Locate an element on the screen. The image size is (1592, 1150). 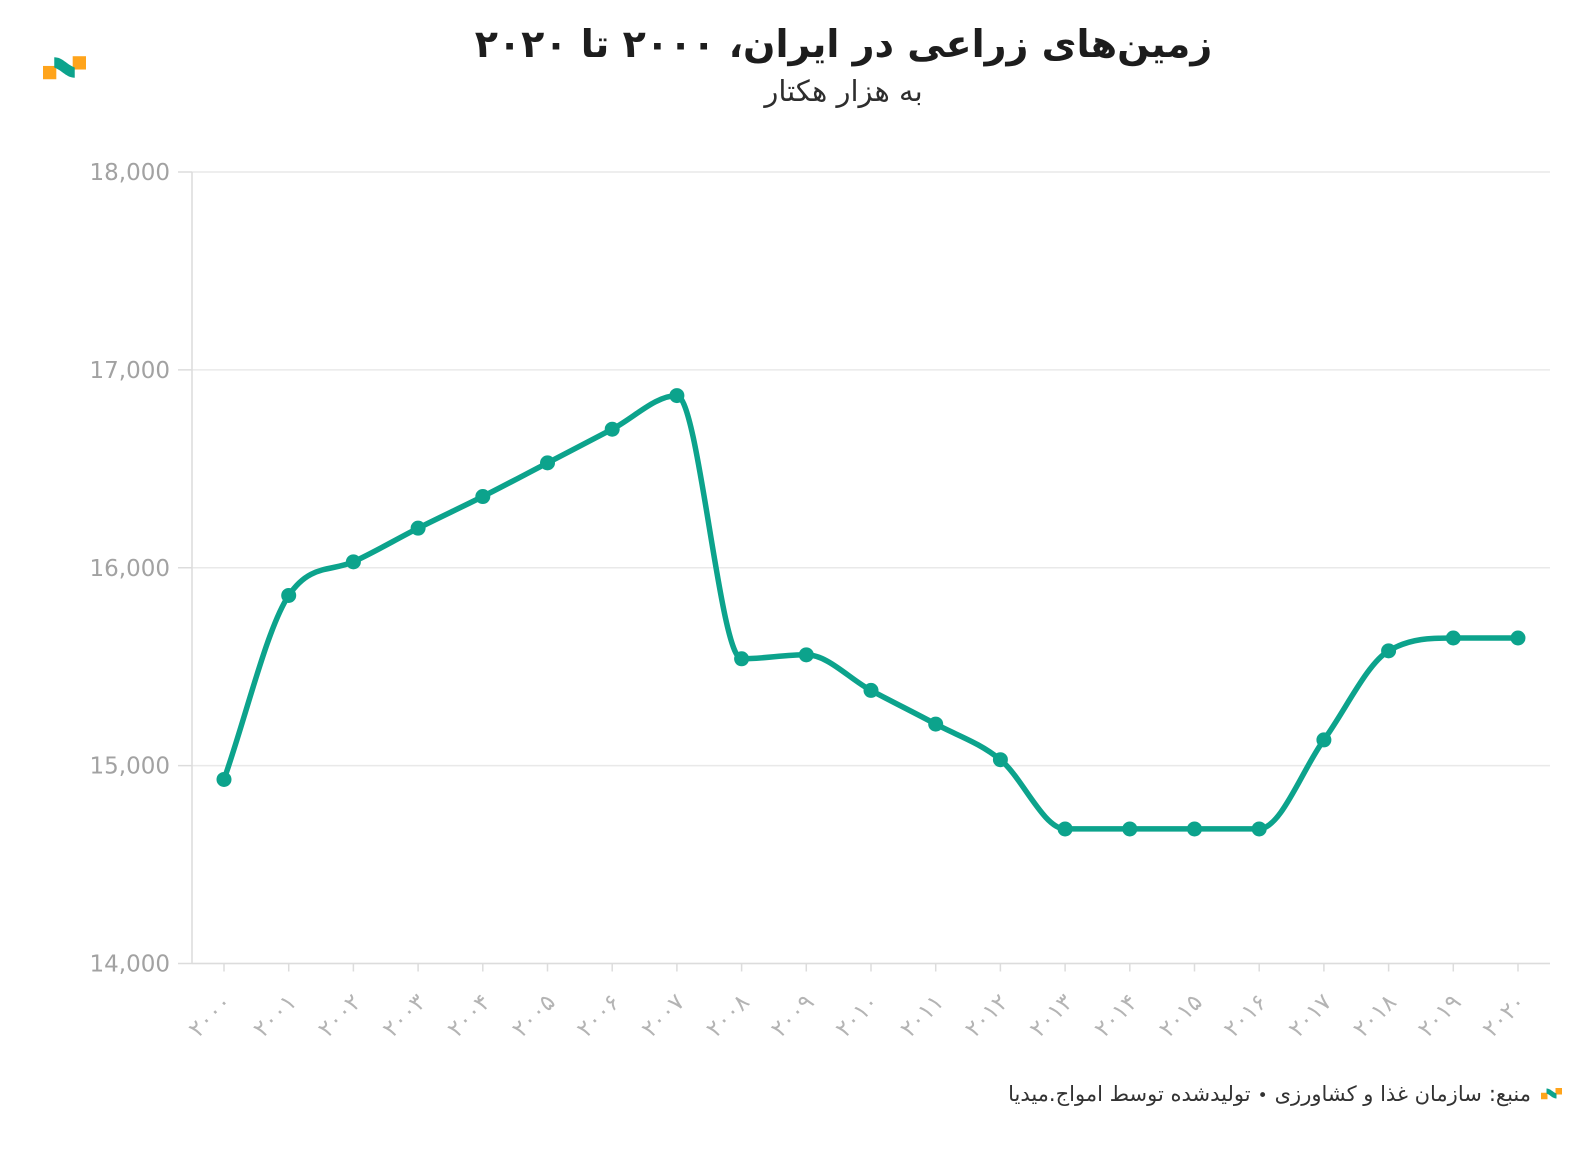
chart-title: زمین‌های زراعی در ایران، ۲۰۰۰ تا ۲۰۲۰ is located at coordinates (843, 44).